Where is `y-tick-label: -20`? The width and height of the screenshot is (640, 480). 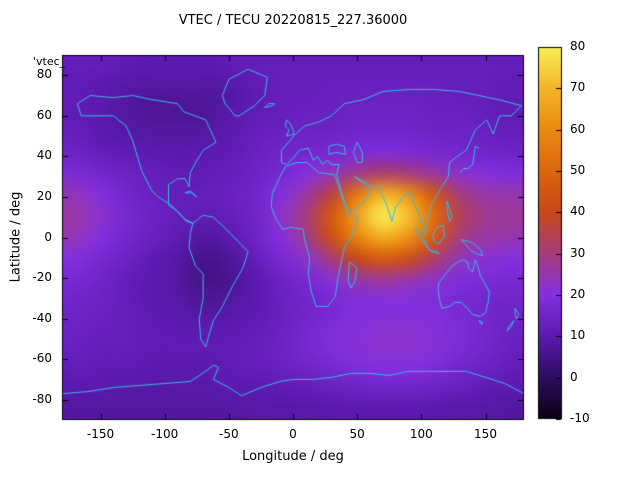 y-tick-label: -20 is located at coordinates (42, 277).